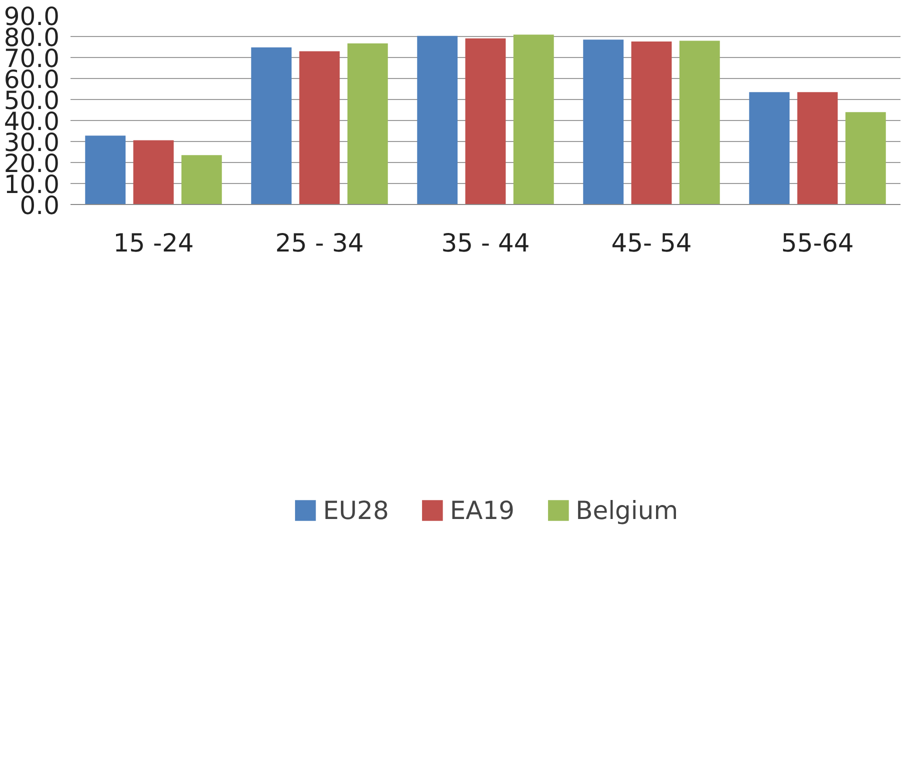 The height and width of the screenshot is (768, 918). I want to click on x-tick-label: 35 - 44, so click(485, 243).